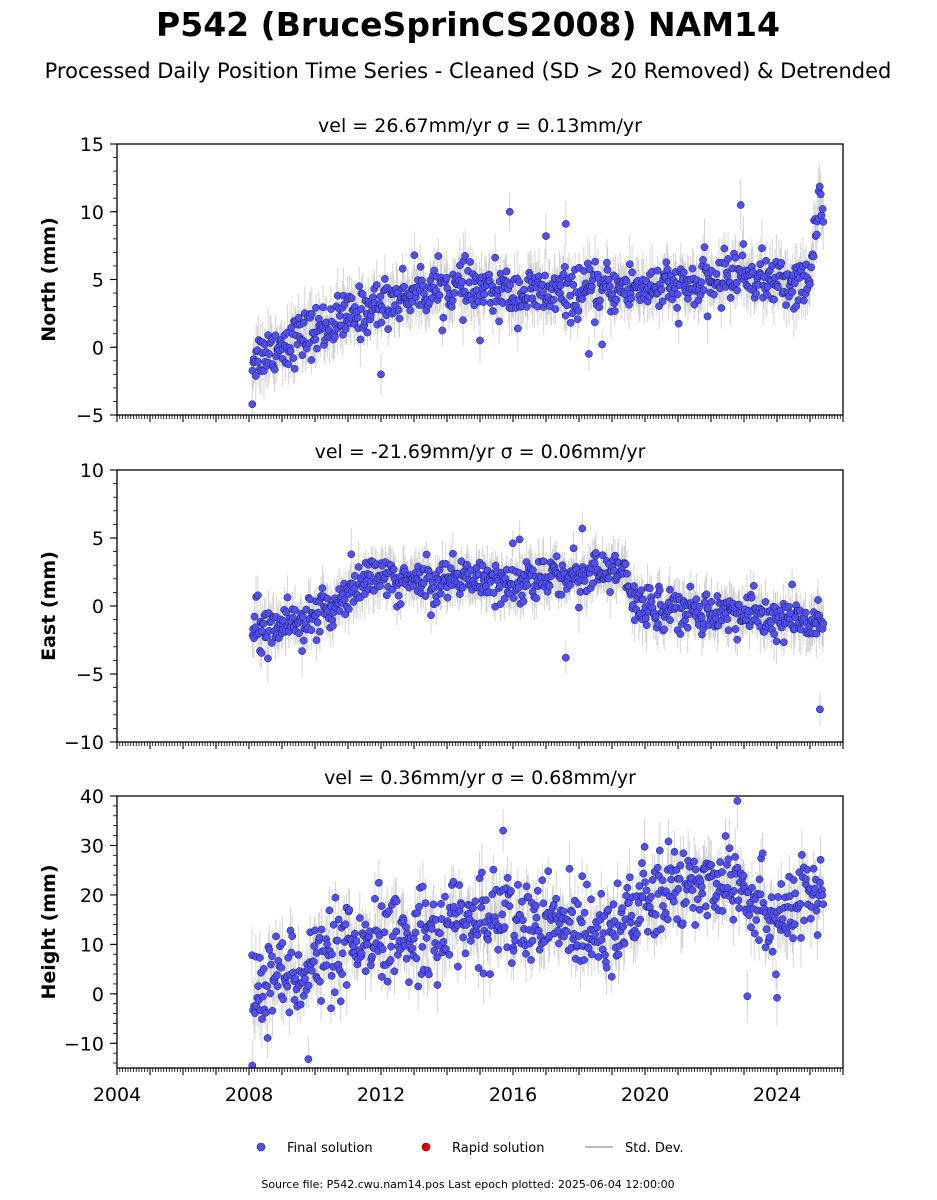  Describe the element at coordinates (98, 348) in the screenshot. I see `y-tick-label: 0` at that location.